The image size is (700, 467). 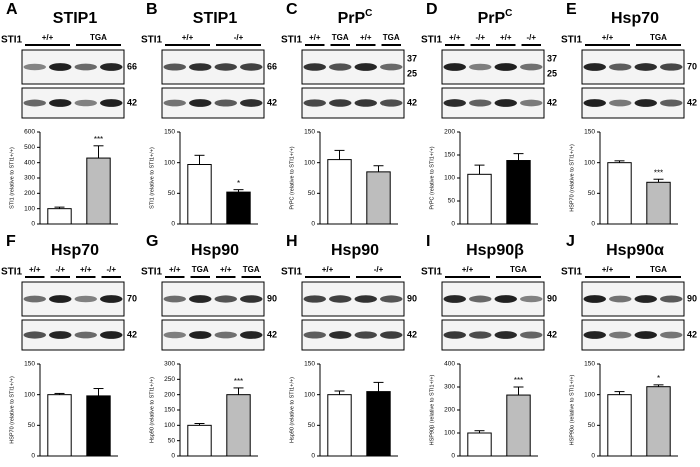 I want to click on panel-title: Hsp70, so click(x=75, y=250).